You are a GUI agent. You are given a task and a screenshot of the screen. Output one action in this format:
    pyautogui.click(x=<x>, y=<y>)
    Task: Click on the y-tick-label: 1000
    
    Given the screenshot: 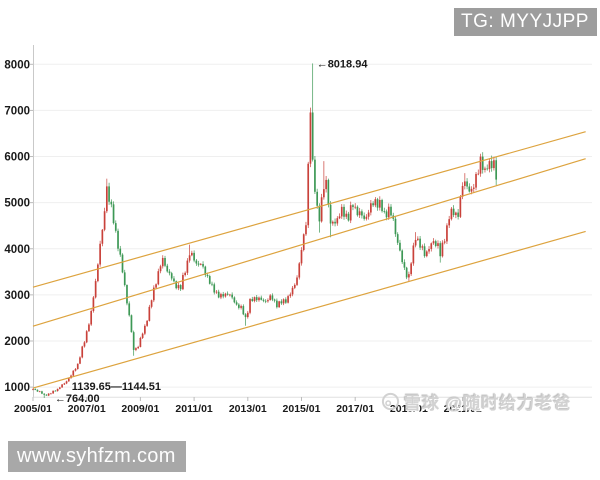 What is the action you would take?
    pyautogui.click(x=17, y=388)
    